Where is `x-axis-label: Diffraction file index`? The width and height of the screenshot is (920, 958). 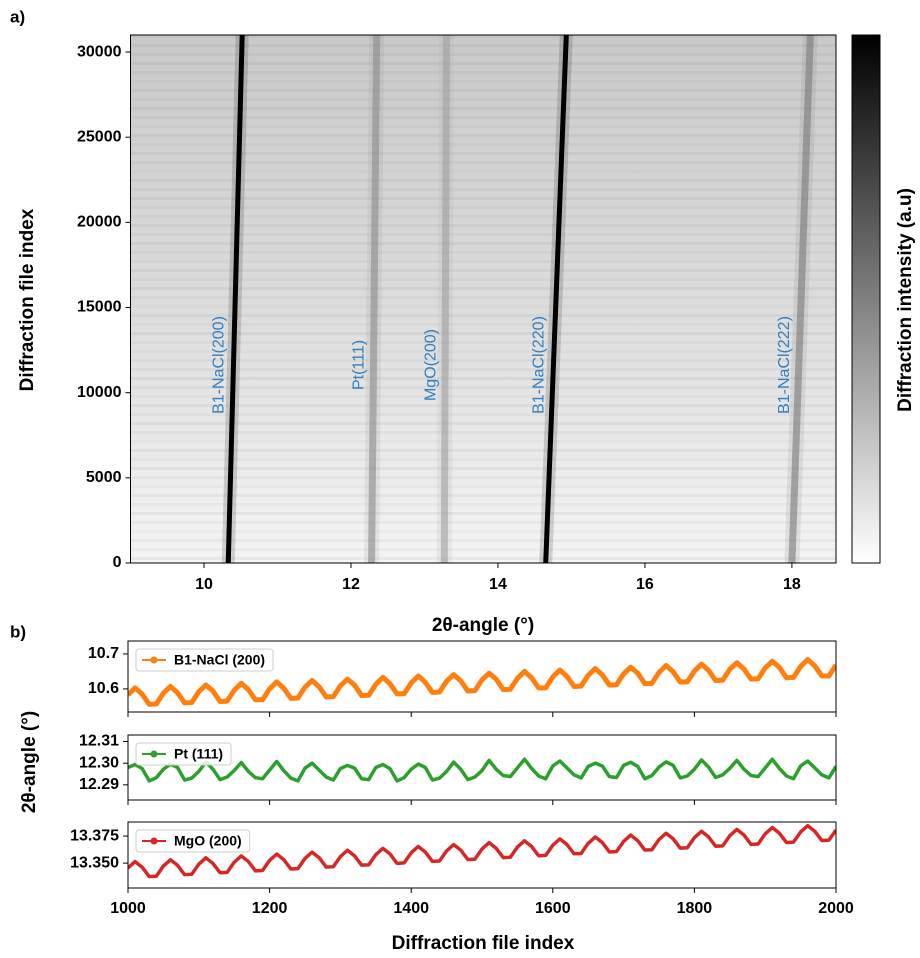
x-axis-label: Diffraction file index is located at coordinates (483, 943).